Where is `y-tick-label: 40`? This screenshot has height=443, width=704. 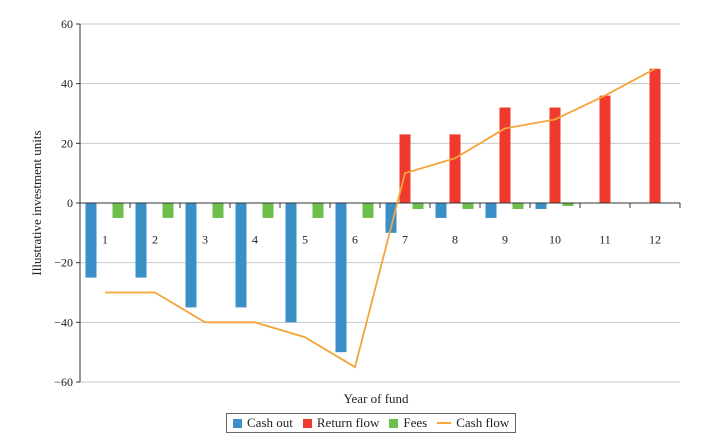 y-tick-label: 40 is located at coordinates (67, 84).